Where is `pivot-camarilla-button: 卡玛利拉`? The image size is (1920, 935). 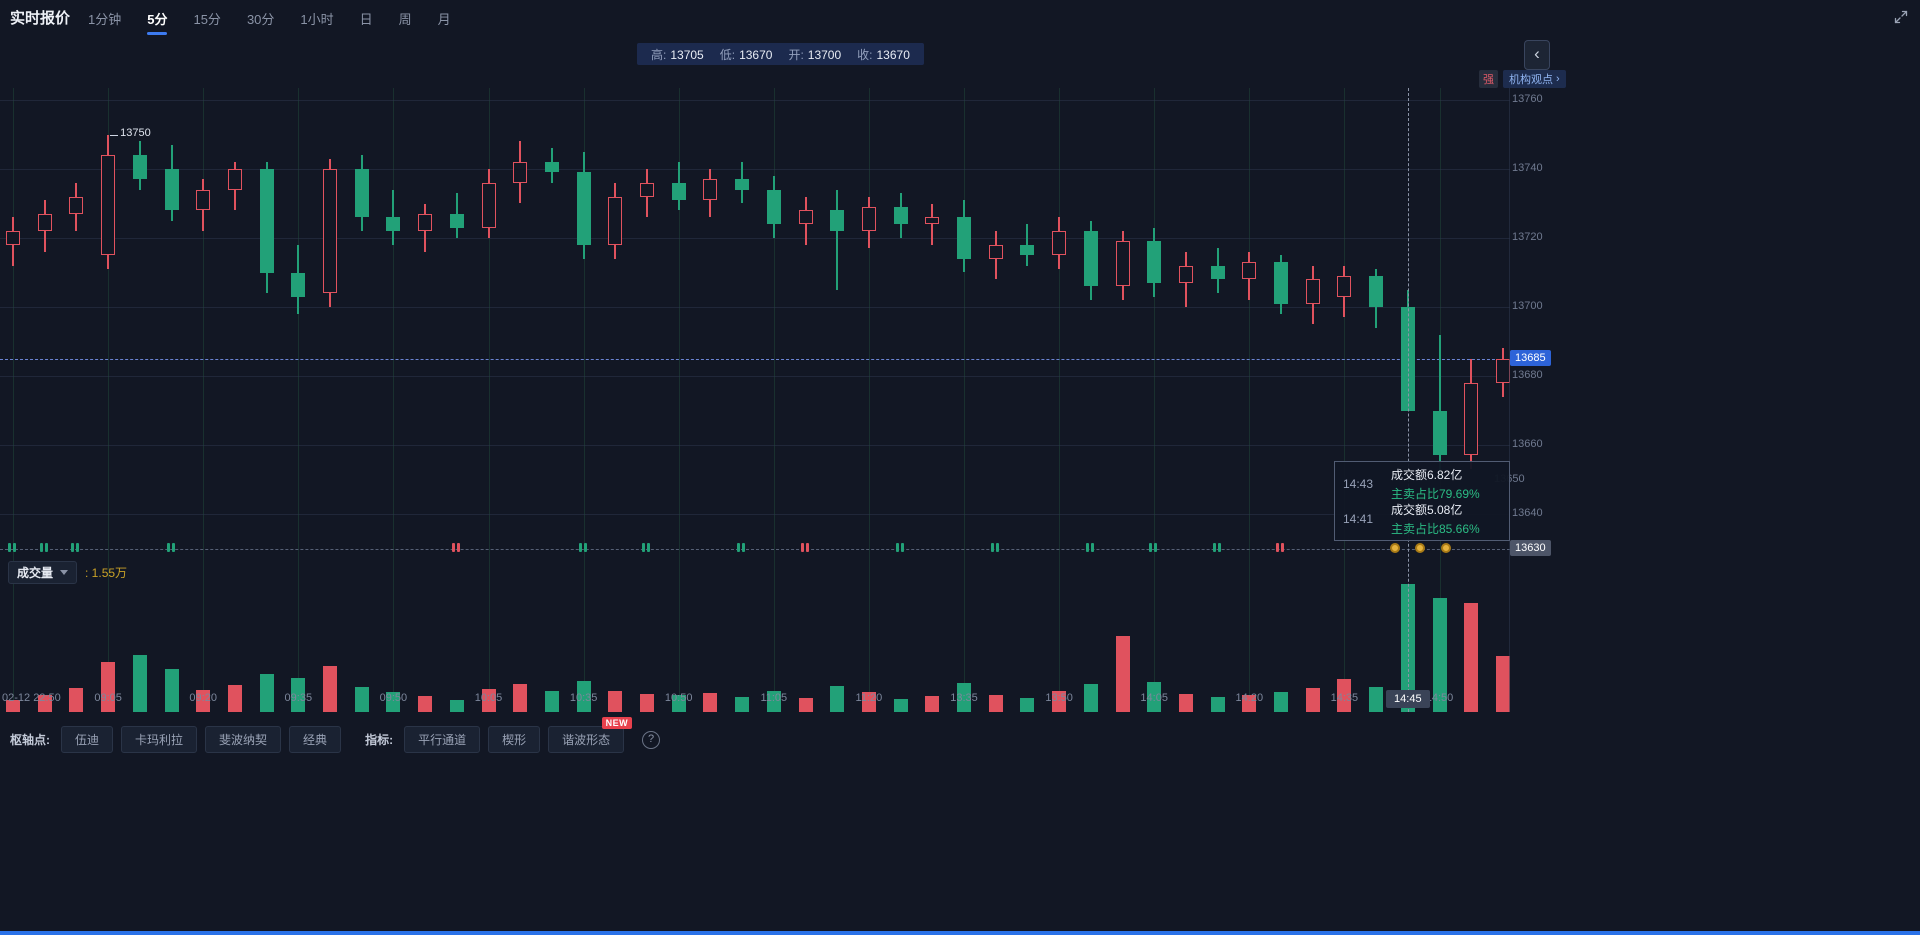 pivot-camarilla-button: 卡玛利拉 is located at coordinates (159, 739).